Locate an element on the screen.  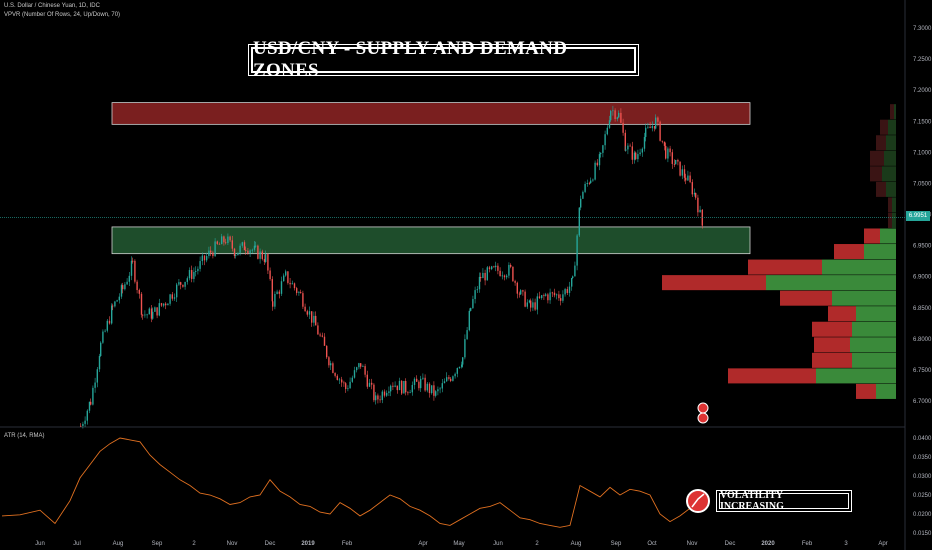
price-tick-label: 7.3000 is located at coordinates (922, 29).